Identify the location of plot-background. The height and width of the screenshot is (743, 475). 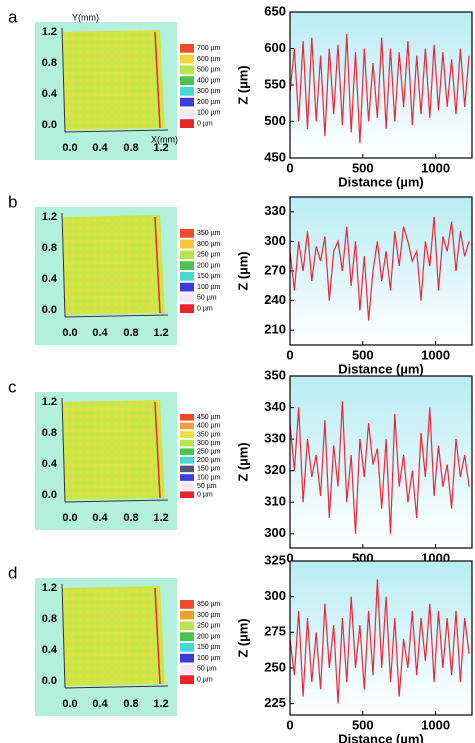
(381, 462).